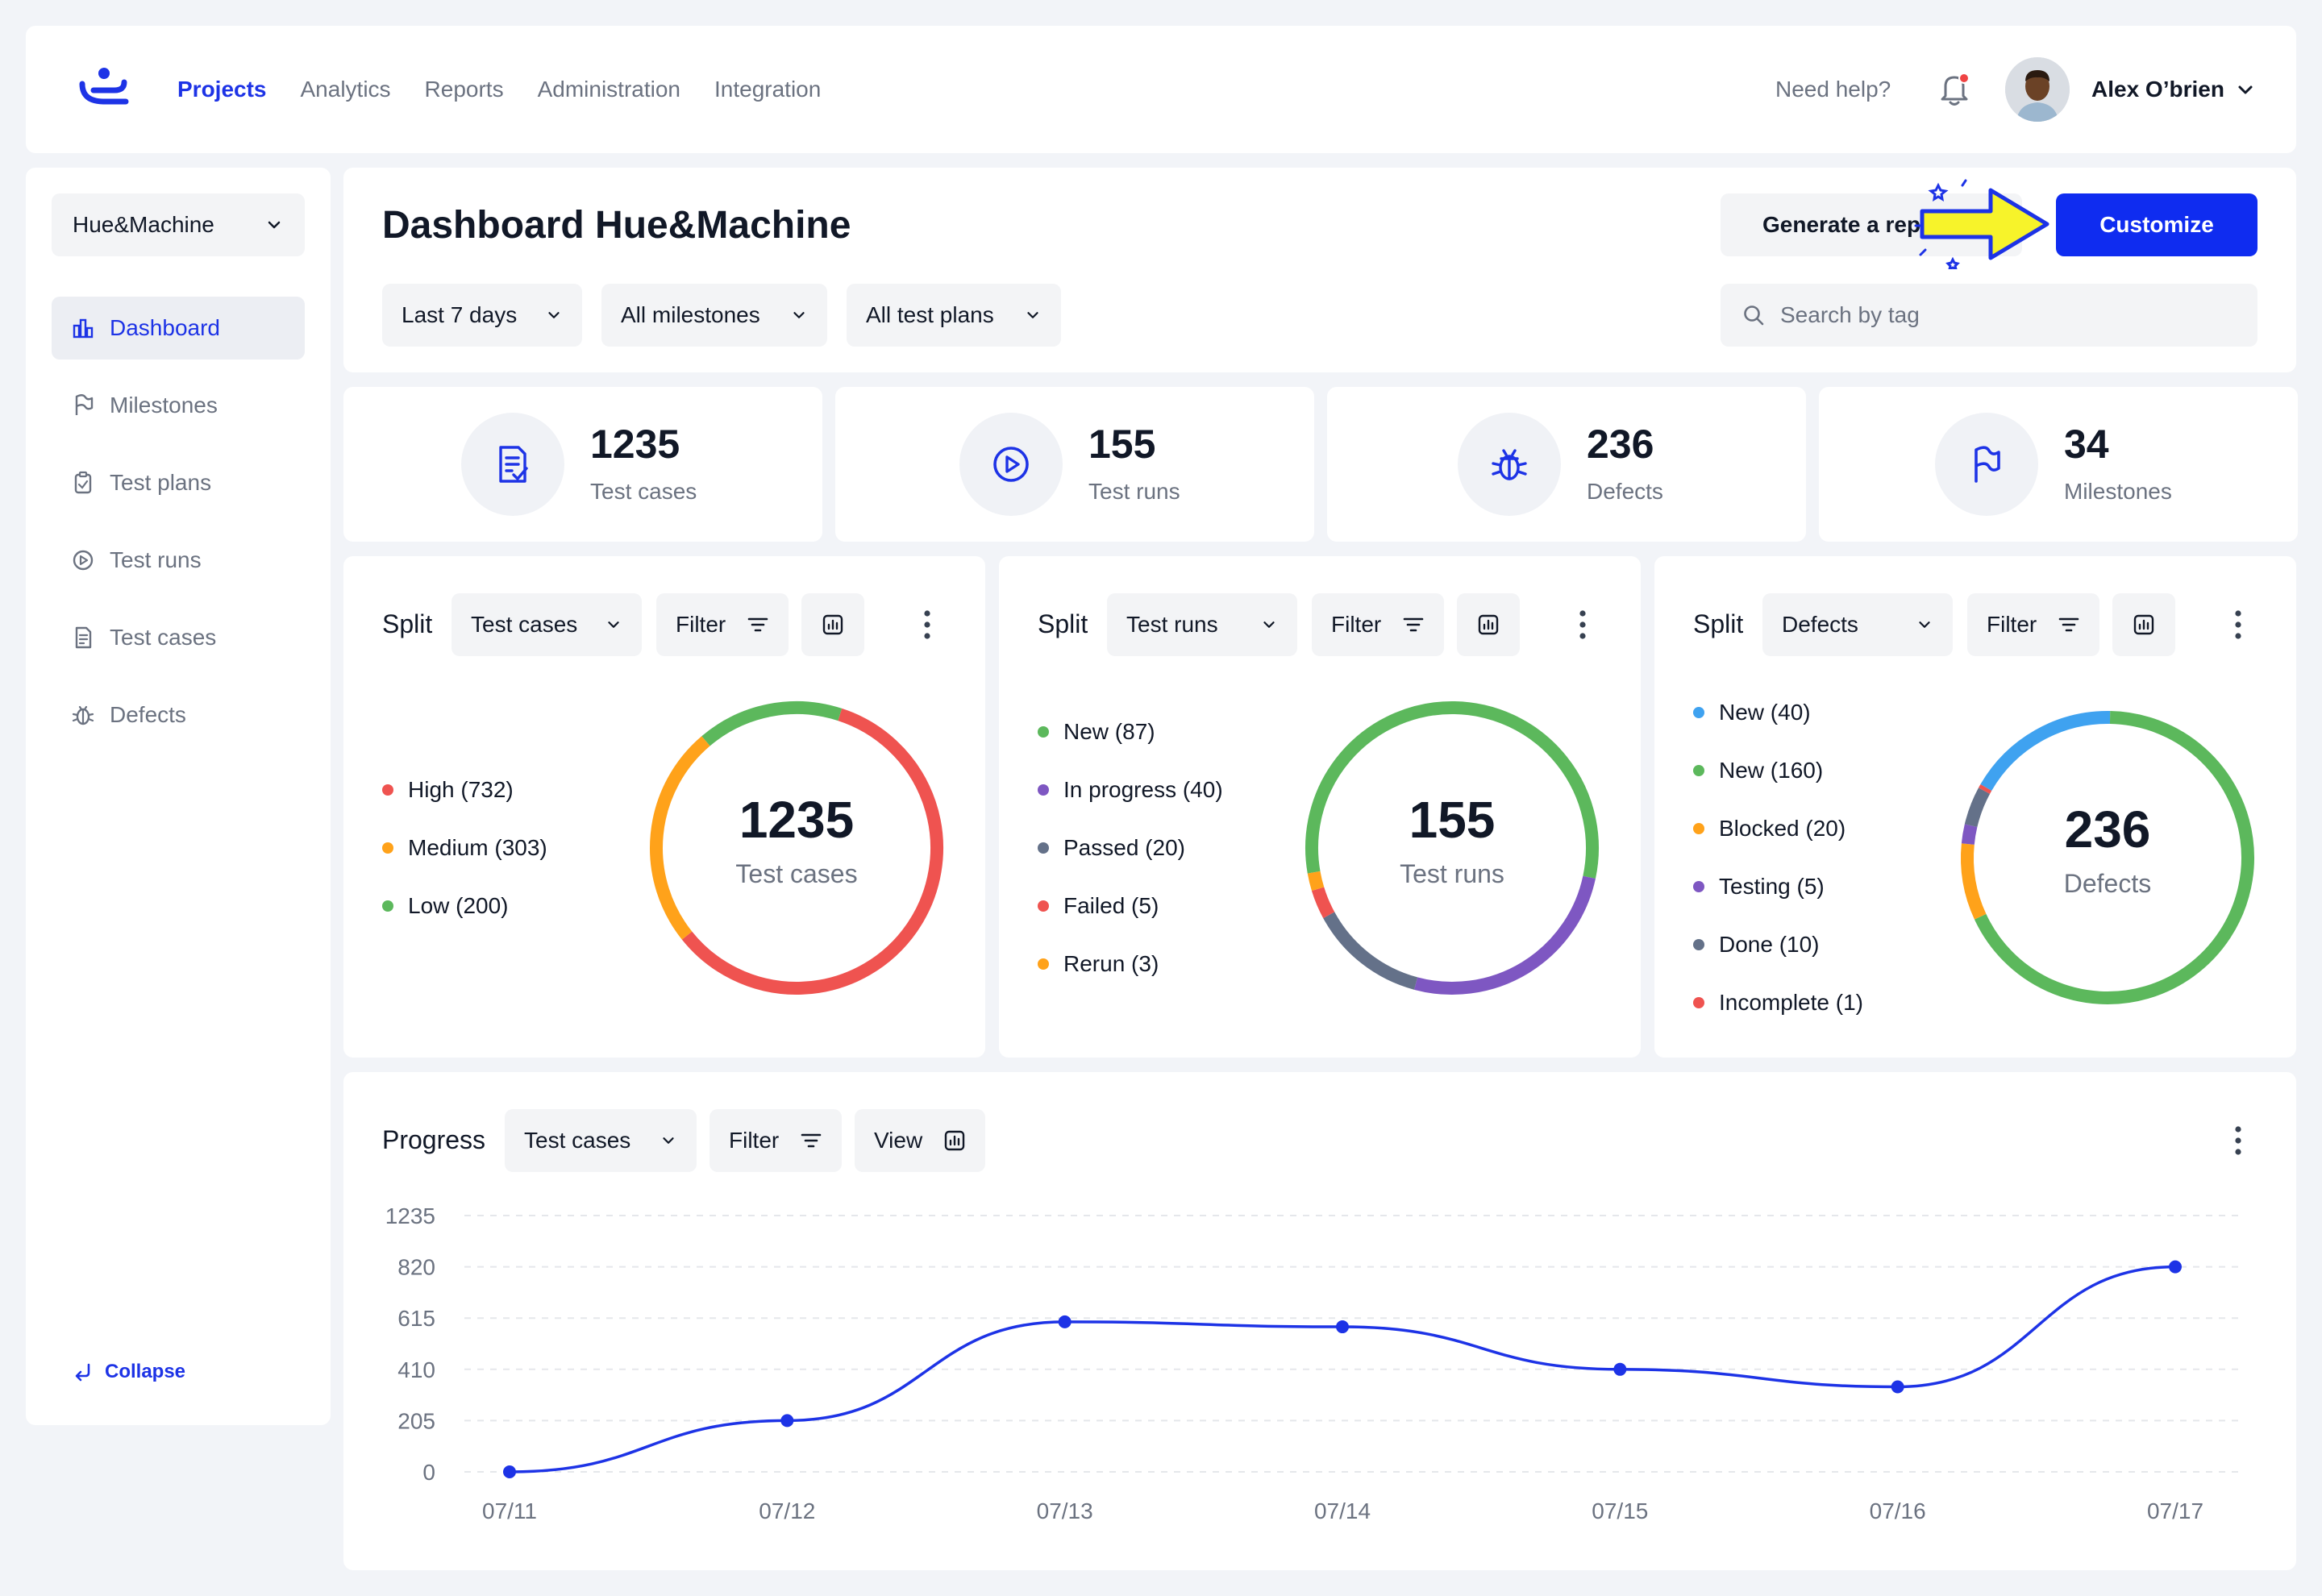 The width and height of the screenshot is (2322, 1596). What do you see at coordinates (482, 315) in the screenshot?
I see `date-range-select: Last 7 days` at bounding box center [482, 315].